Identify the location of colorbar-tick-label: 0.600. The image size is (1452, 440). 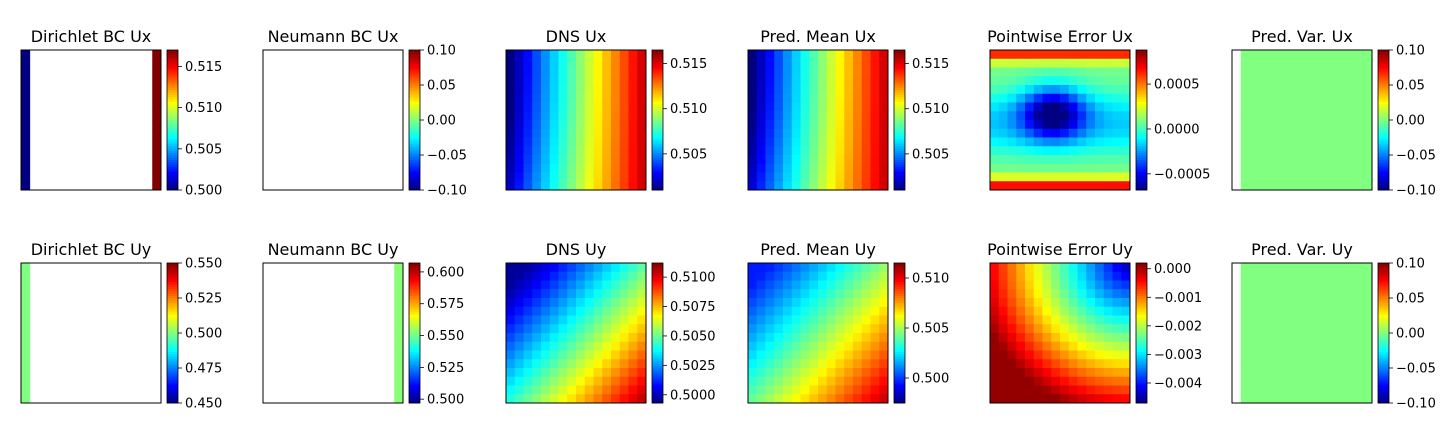
(445, 272).